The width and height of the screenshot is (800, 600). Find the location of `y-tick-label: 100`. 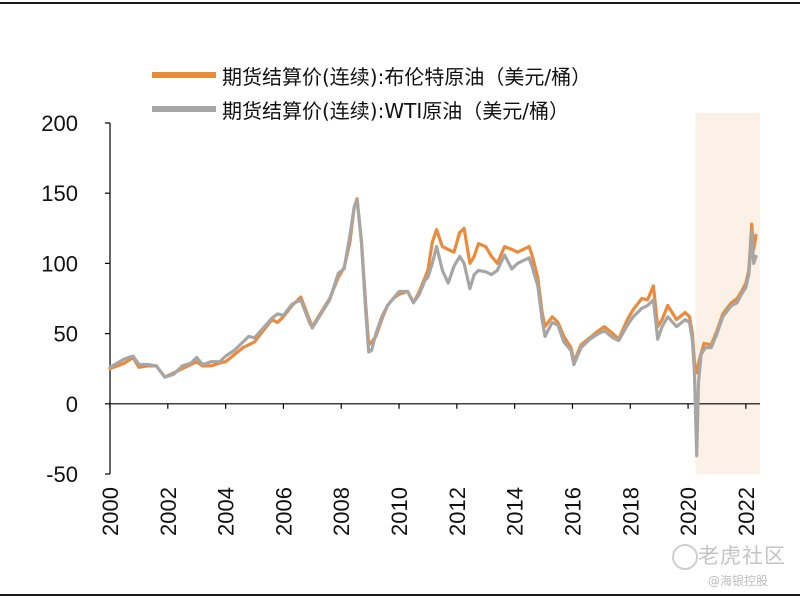

y-tick-label: 100 is located at coordinates (59, 263).